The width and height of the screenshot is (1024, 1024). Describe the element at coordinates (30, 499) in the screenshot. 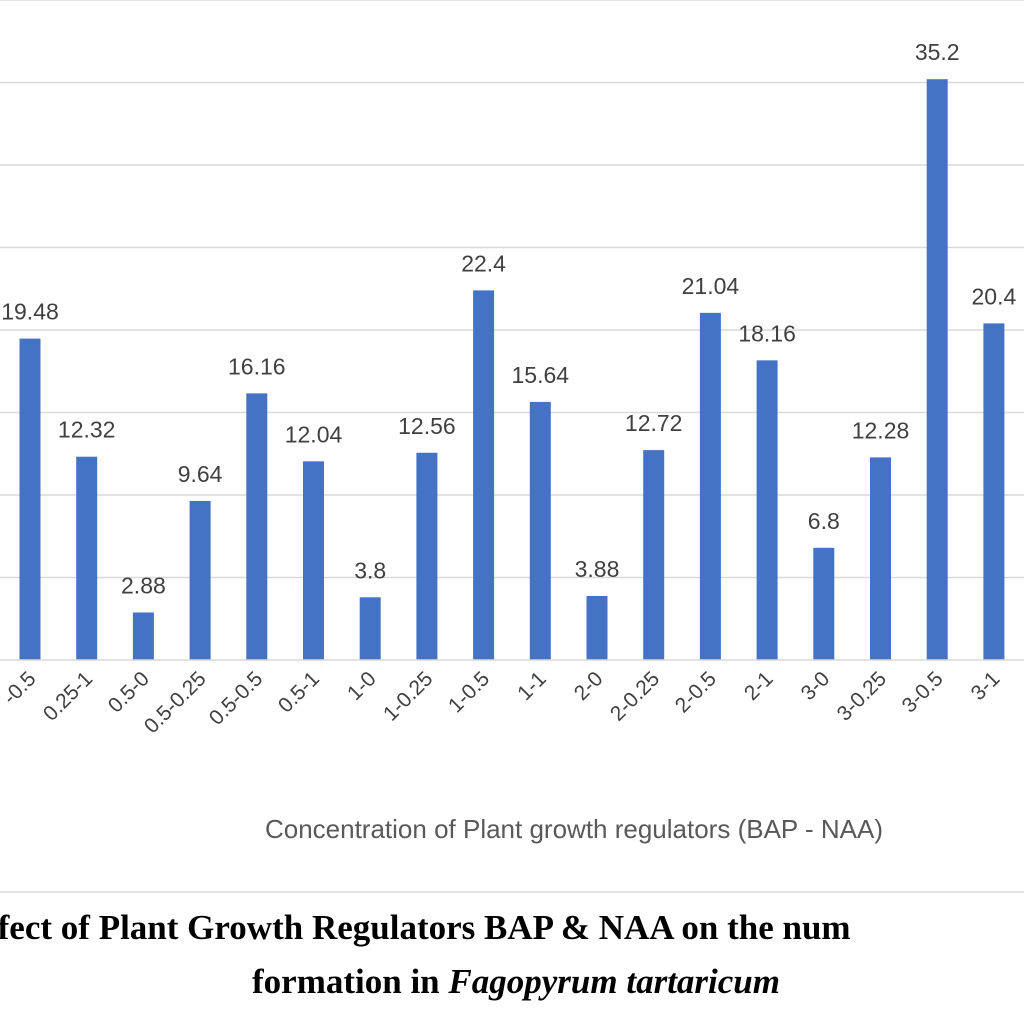

I see `bar-0.25-0.5` at that location.